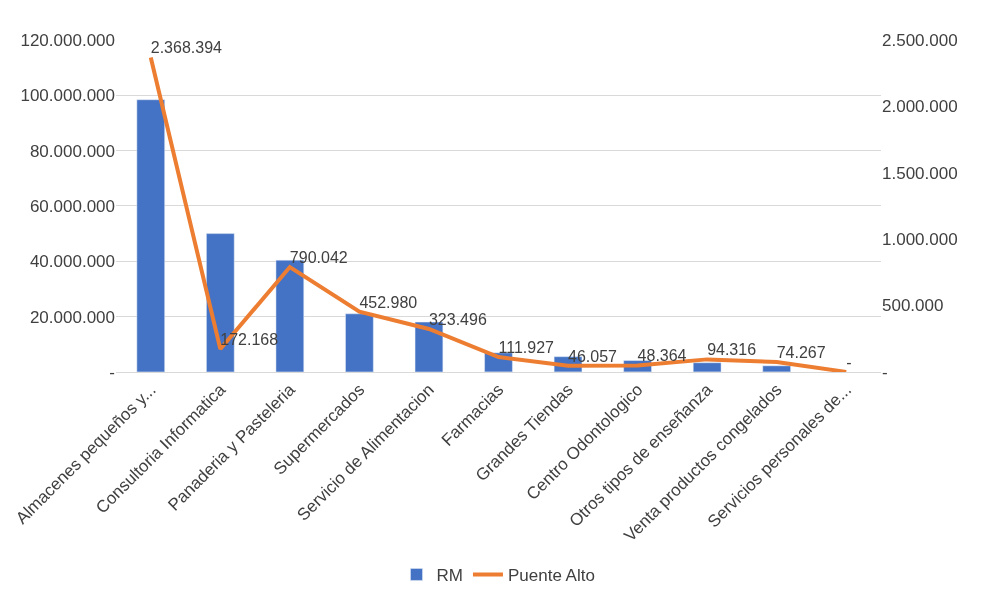  I want to click on y-tick-label: -, so click(112, 372).